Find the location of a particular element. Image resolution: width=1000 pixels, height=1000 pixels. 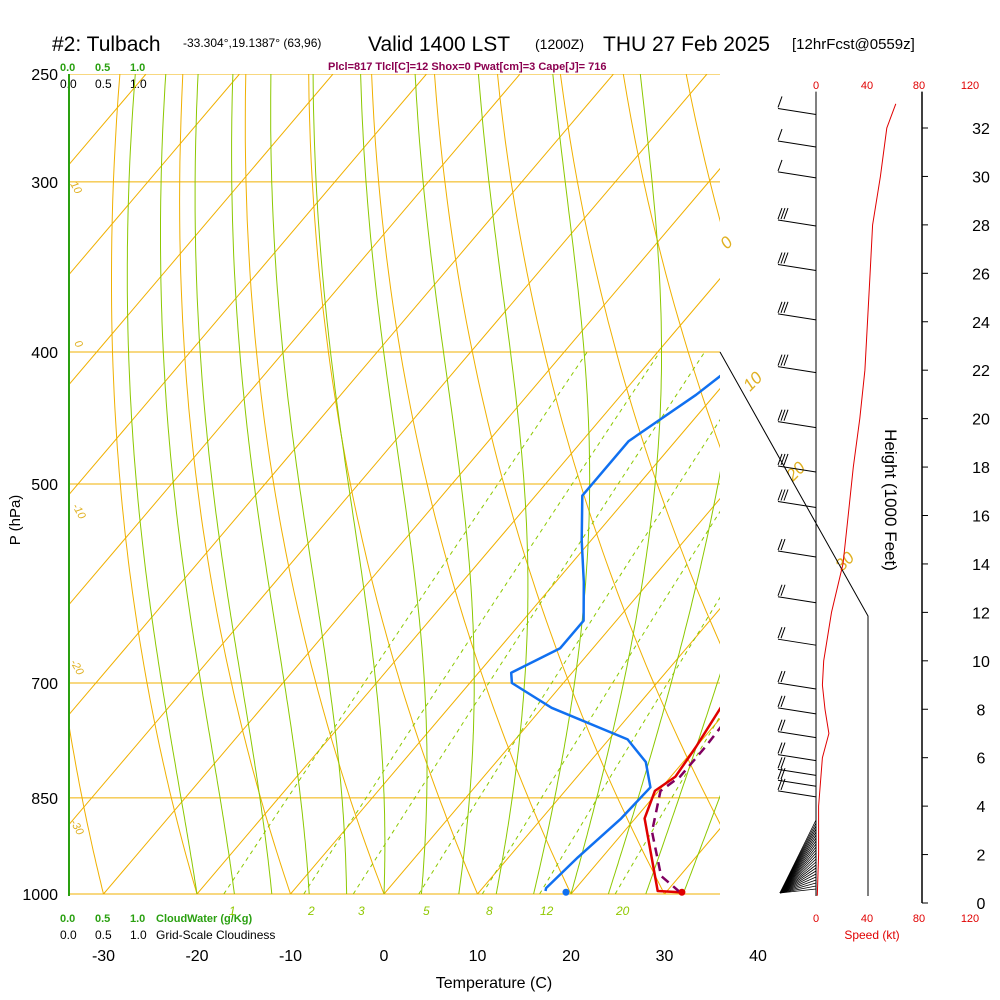

temp-tick-10: 10 is located at coordinates (478, 956).